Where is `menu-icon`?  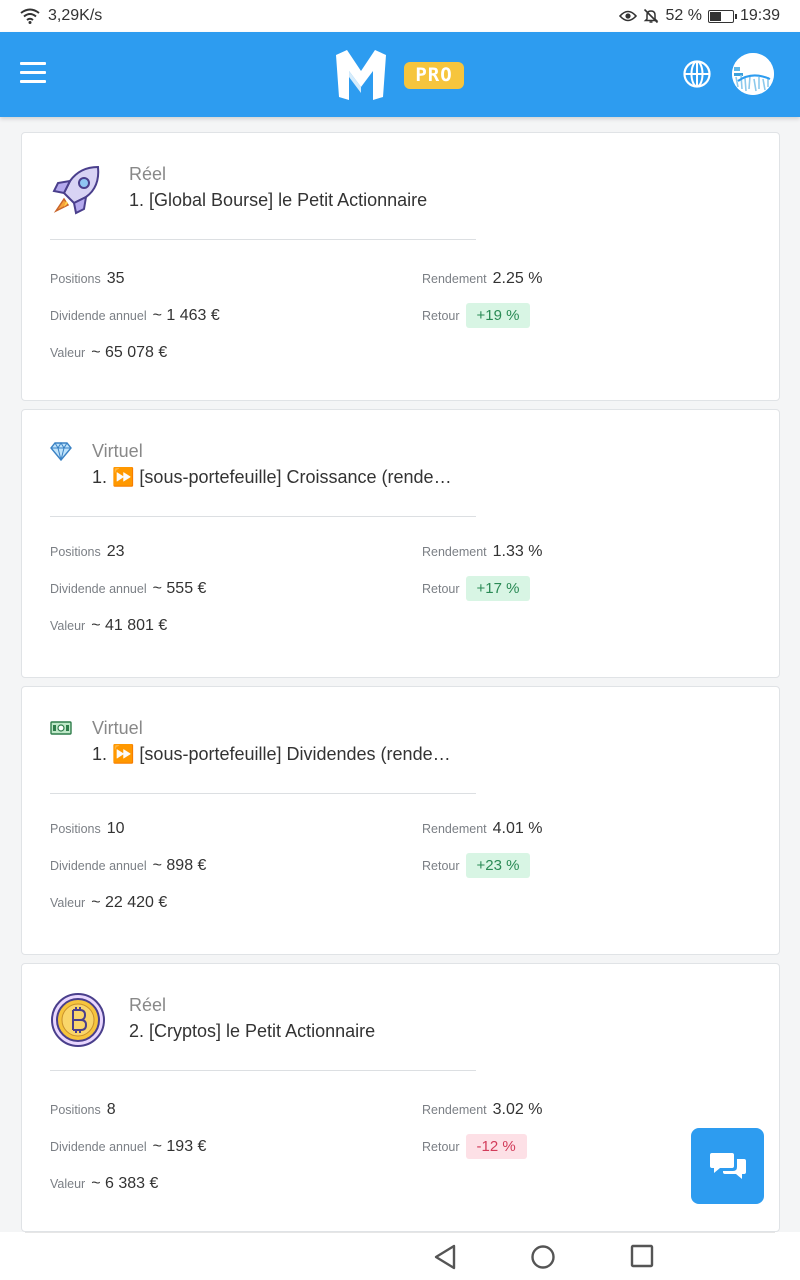
menu-icon is located at coordinates (33, 73).